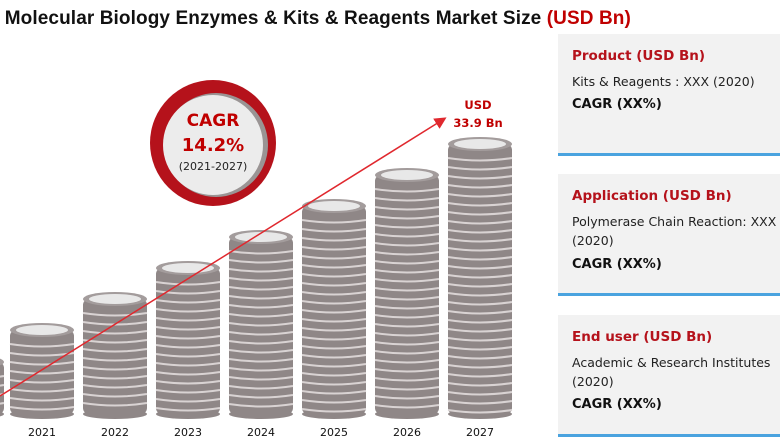 The image size is (780, 440). What do you see at coordinates (480, 432) in the screenshot?
I see `year-label-2027: 2027` at bounding box center [480, 432].